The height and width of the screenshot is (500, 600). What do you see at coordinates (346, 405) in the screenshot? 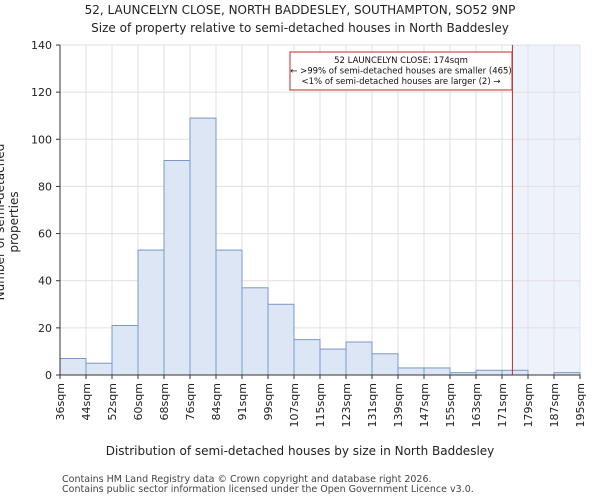
I see `x-tick-label: 123sqm` at bounding box center [346, 405].